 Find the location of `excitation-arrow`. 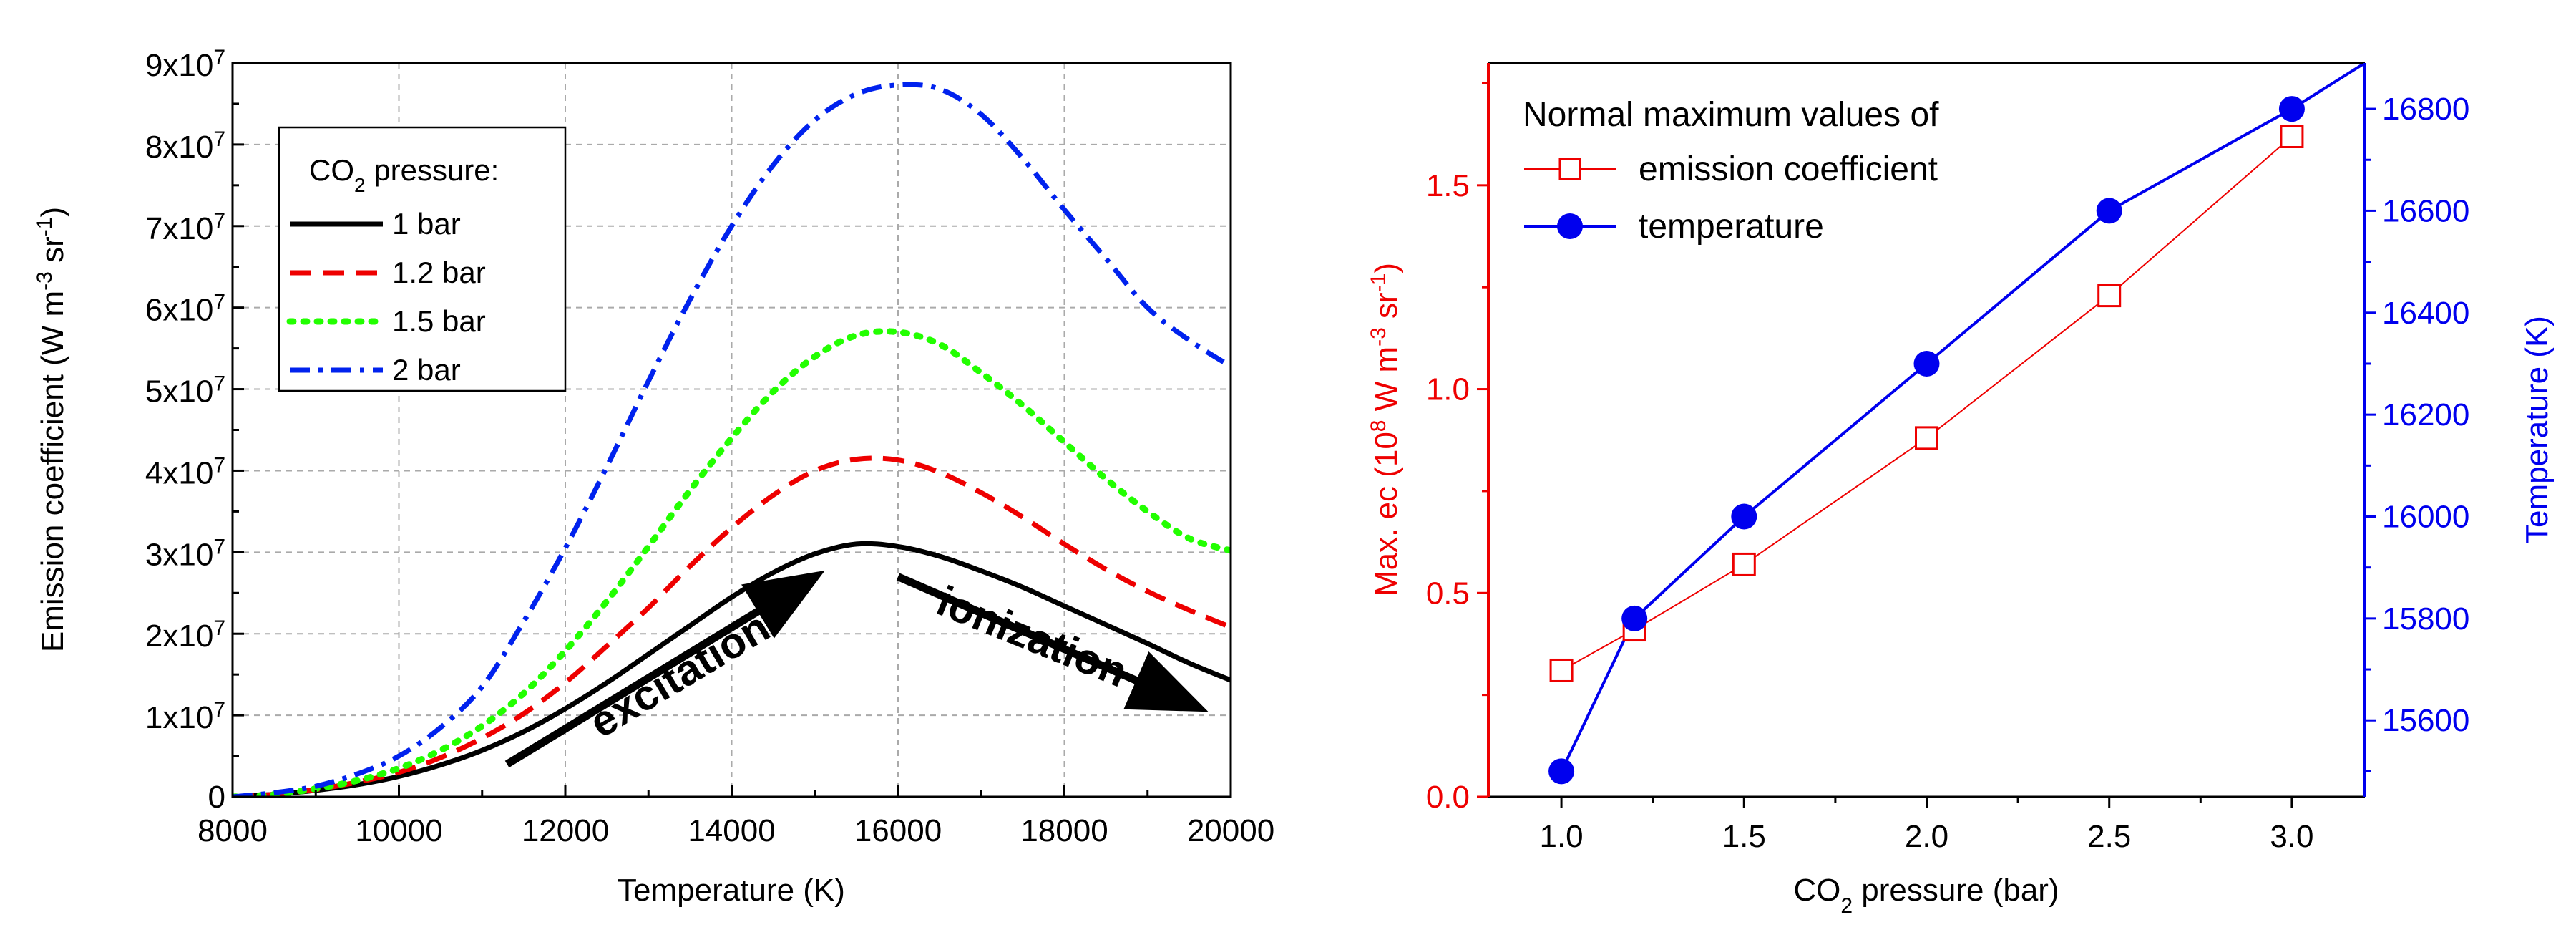

excitation-arrow is located at coordinates (664, 669).